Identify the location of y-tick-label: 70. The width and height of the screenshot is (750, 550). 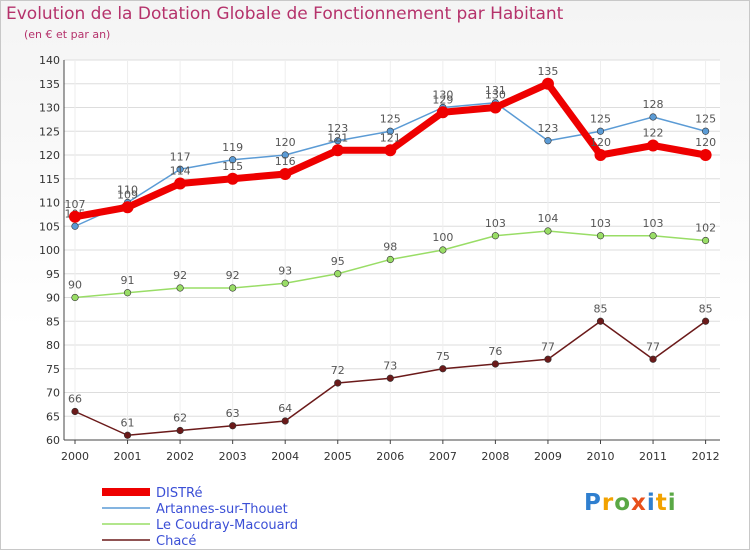
(53, 393).